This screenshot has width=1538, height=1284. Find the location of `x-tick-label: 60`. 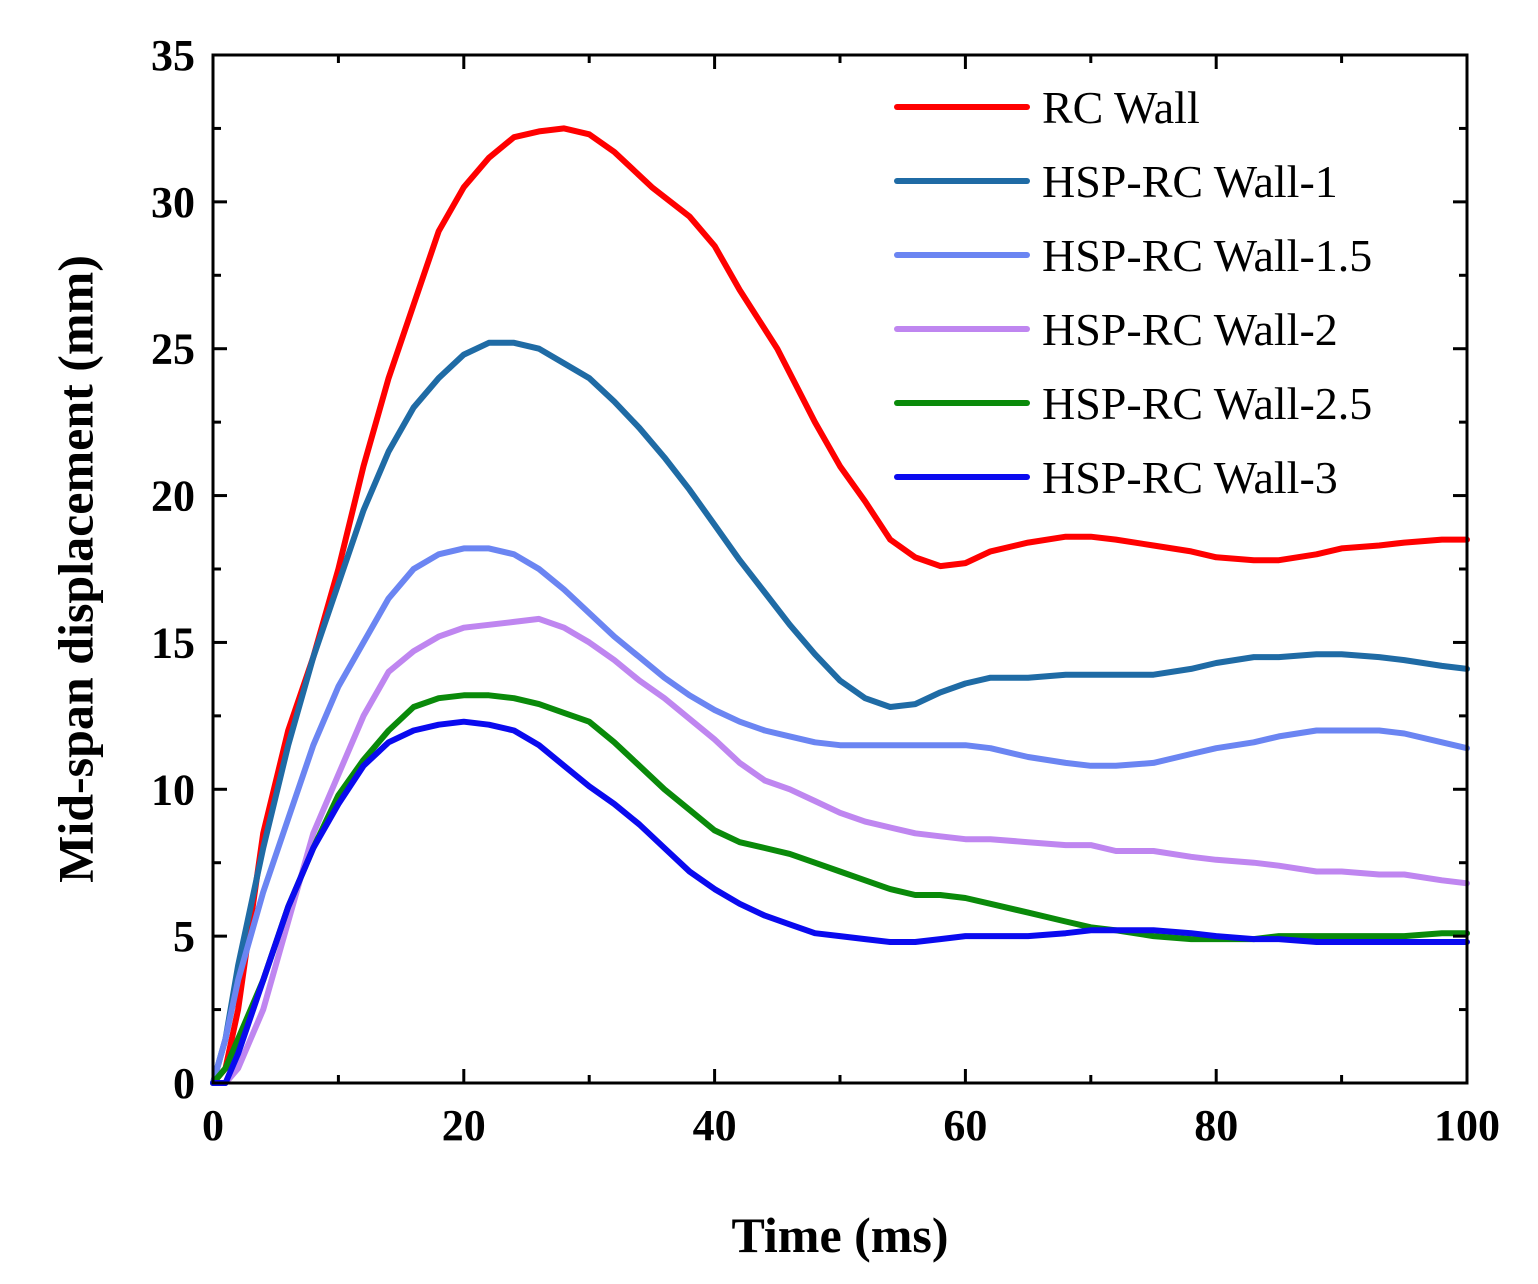

x-tick-label: 60 is located at coordinates (965, 1125).